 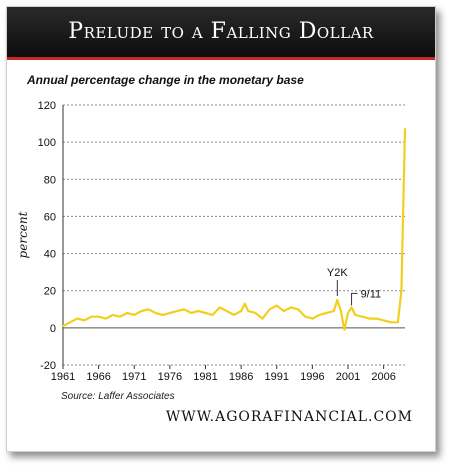 I want to click on y-tick-label: 20, so click(x=50, y=292).